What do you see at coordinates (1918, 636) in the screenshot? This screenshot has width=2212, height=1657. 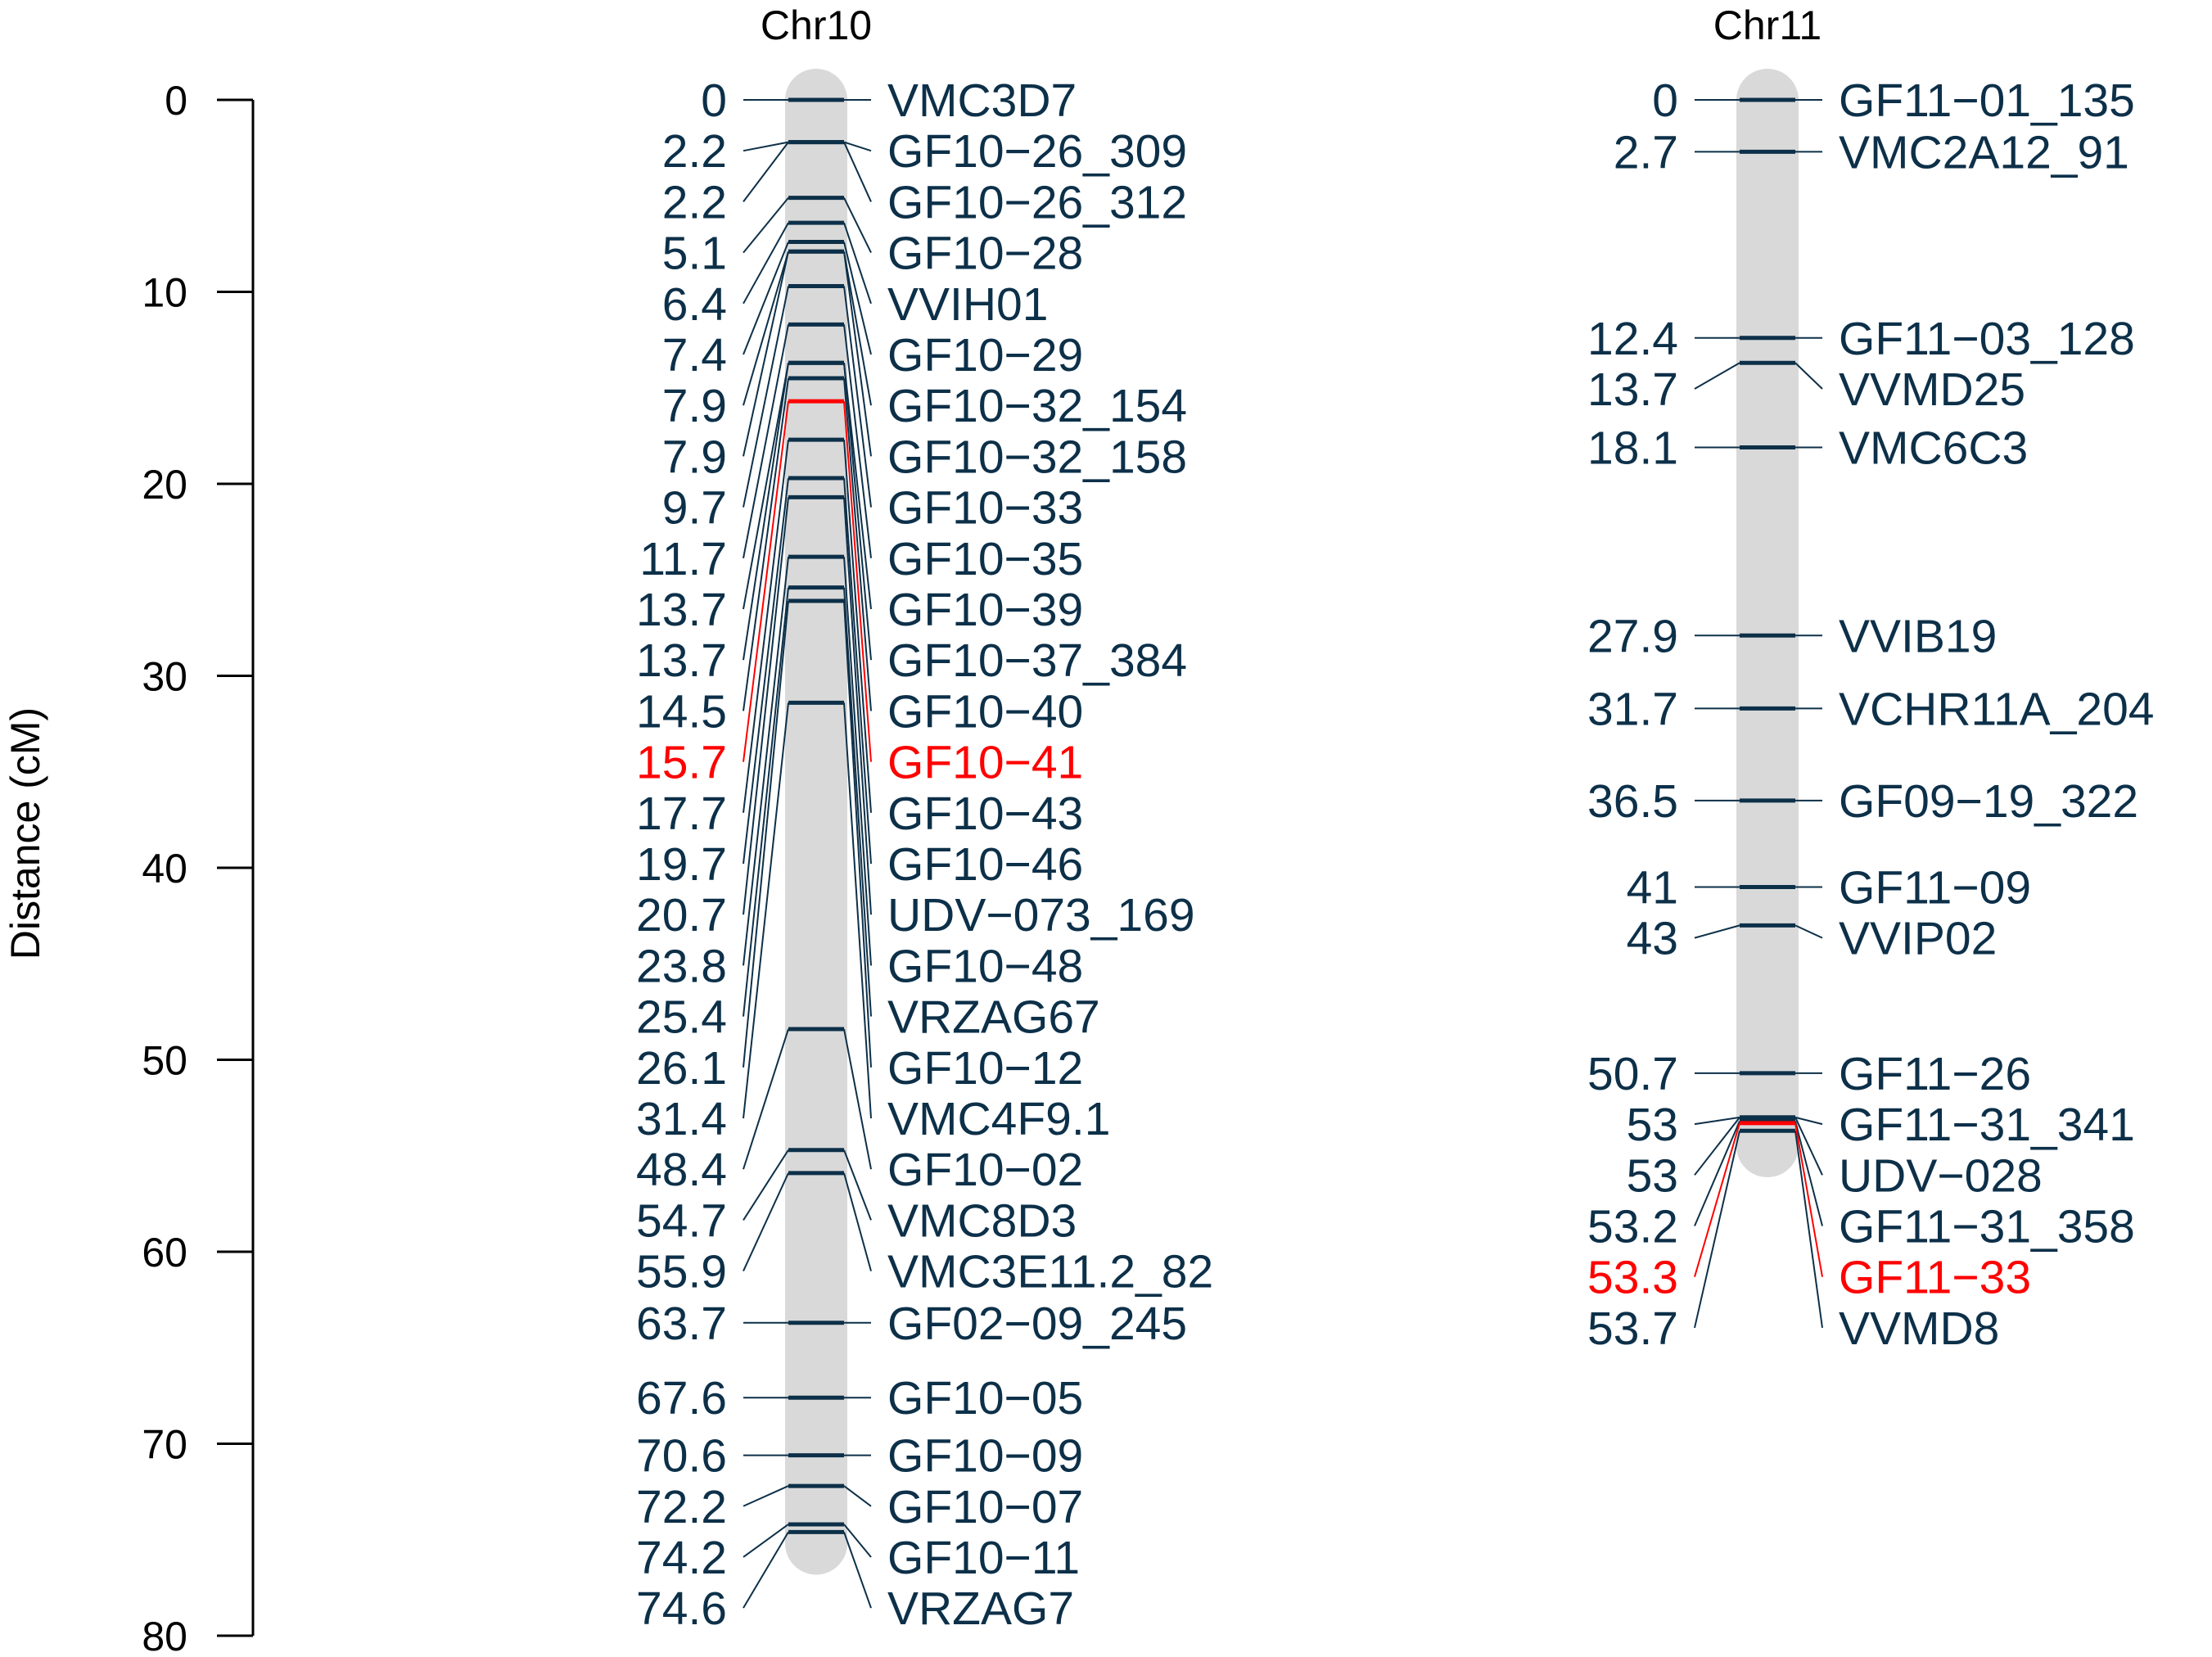 I see `marker-name-label: VVIB19` at bounding box center [1918, 636].